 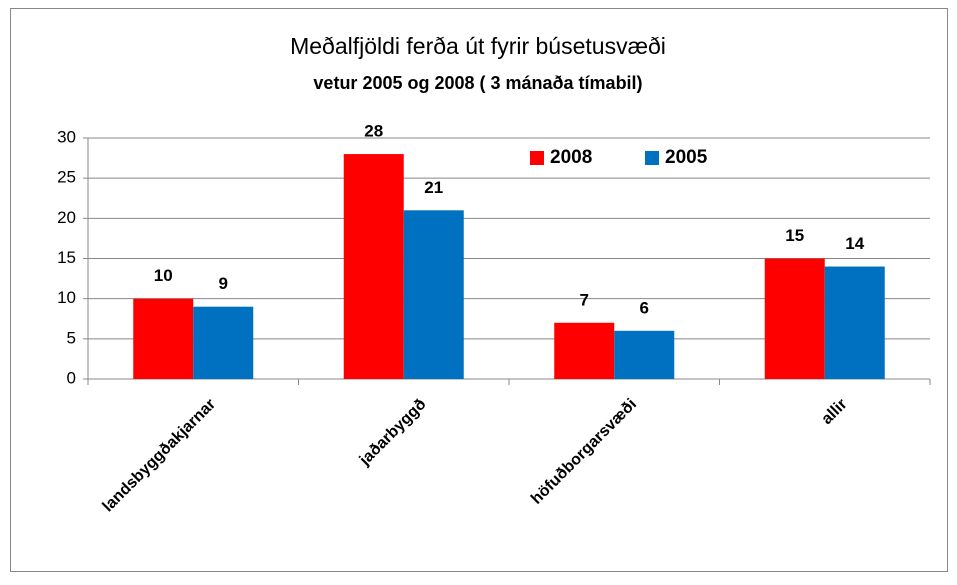 What do you see at coordinates (223, 283) in the screenshot?
I see `data-label: 9` at bounding box center [223, 283].